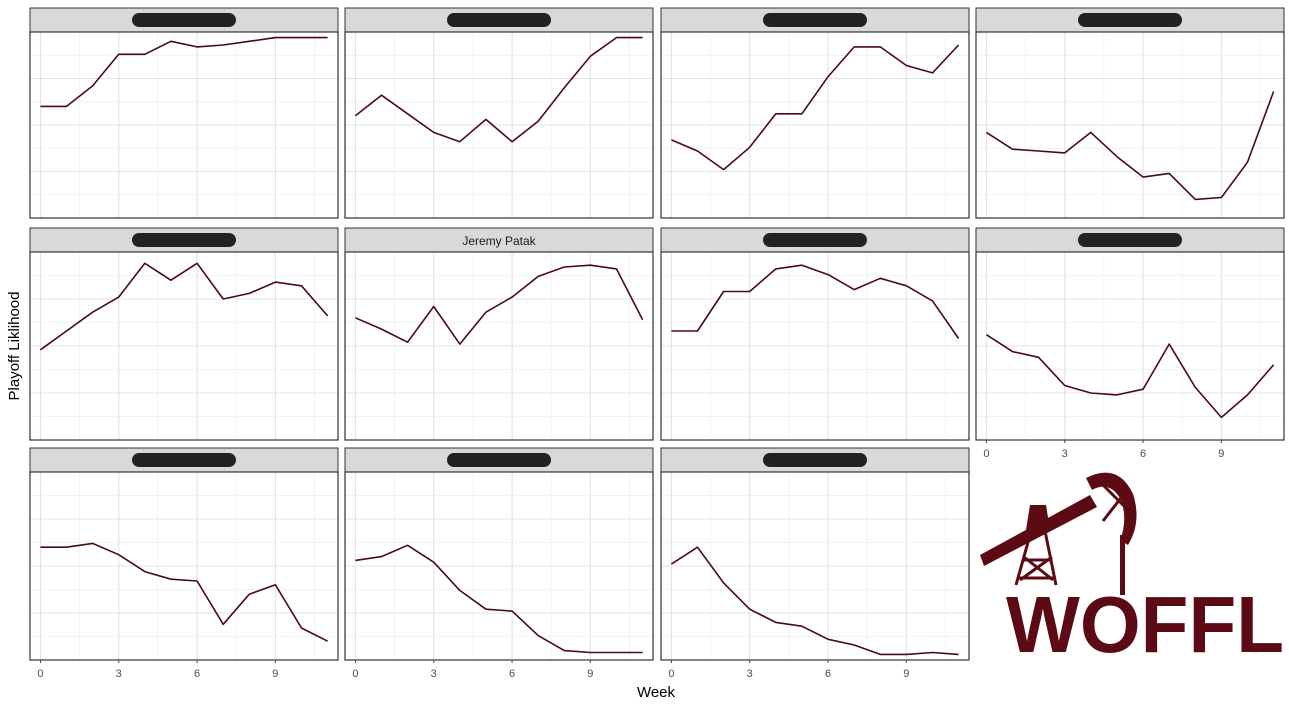 This screenshot has width=1289, height=710. I want to click on facet-panel: Jeremy Patak, so click(499, 334).